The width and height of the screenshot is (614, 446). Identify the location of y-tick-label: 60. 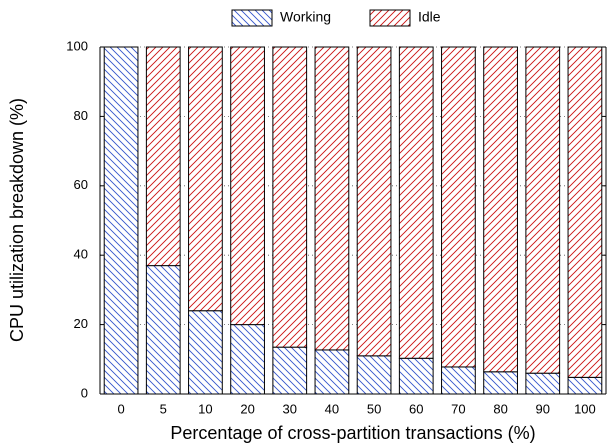
(81, 184).